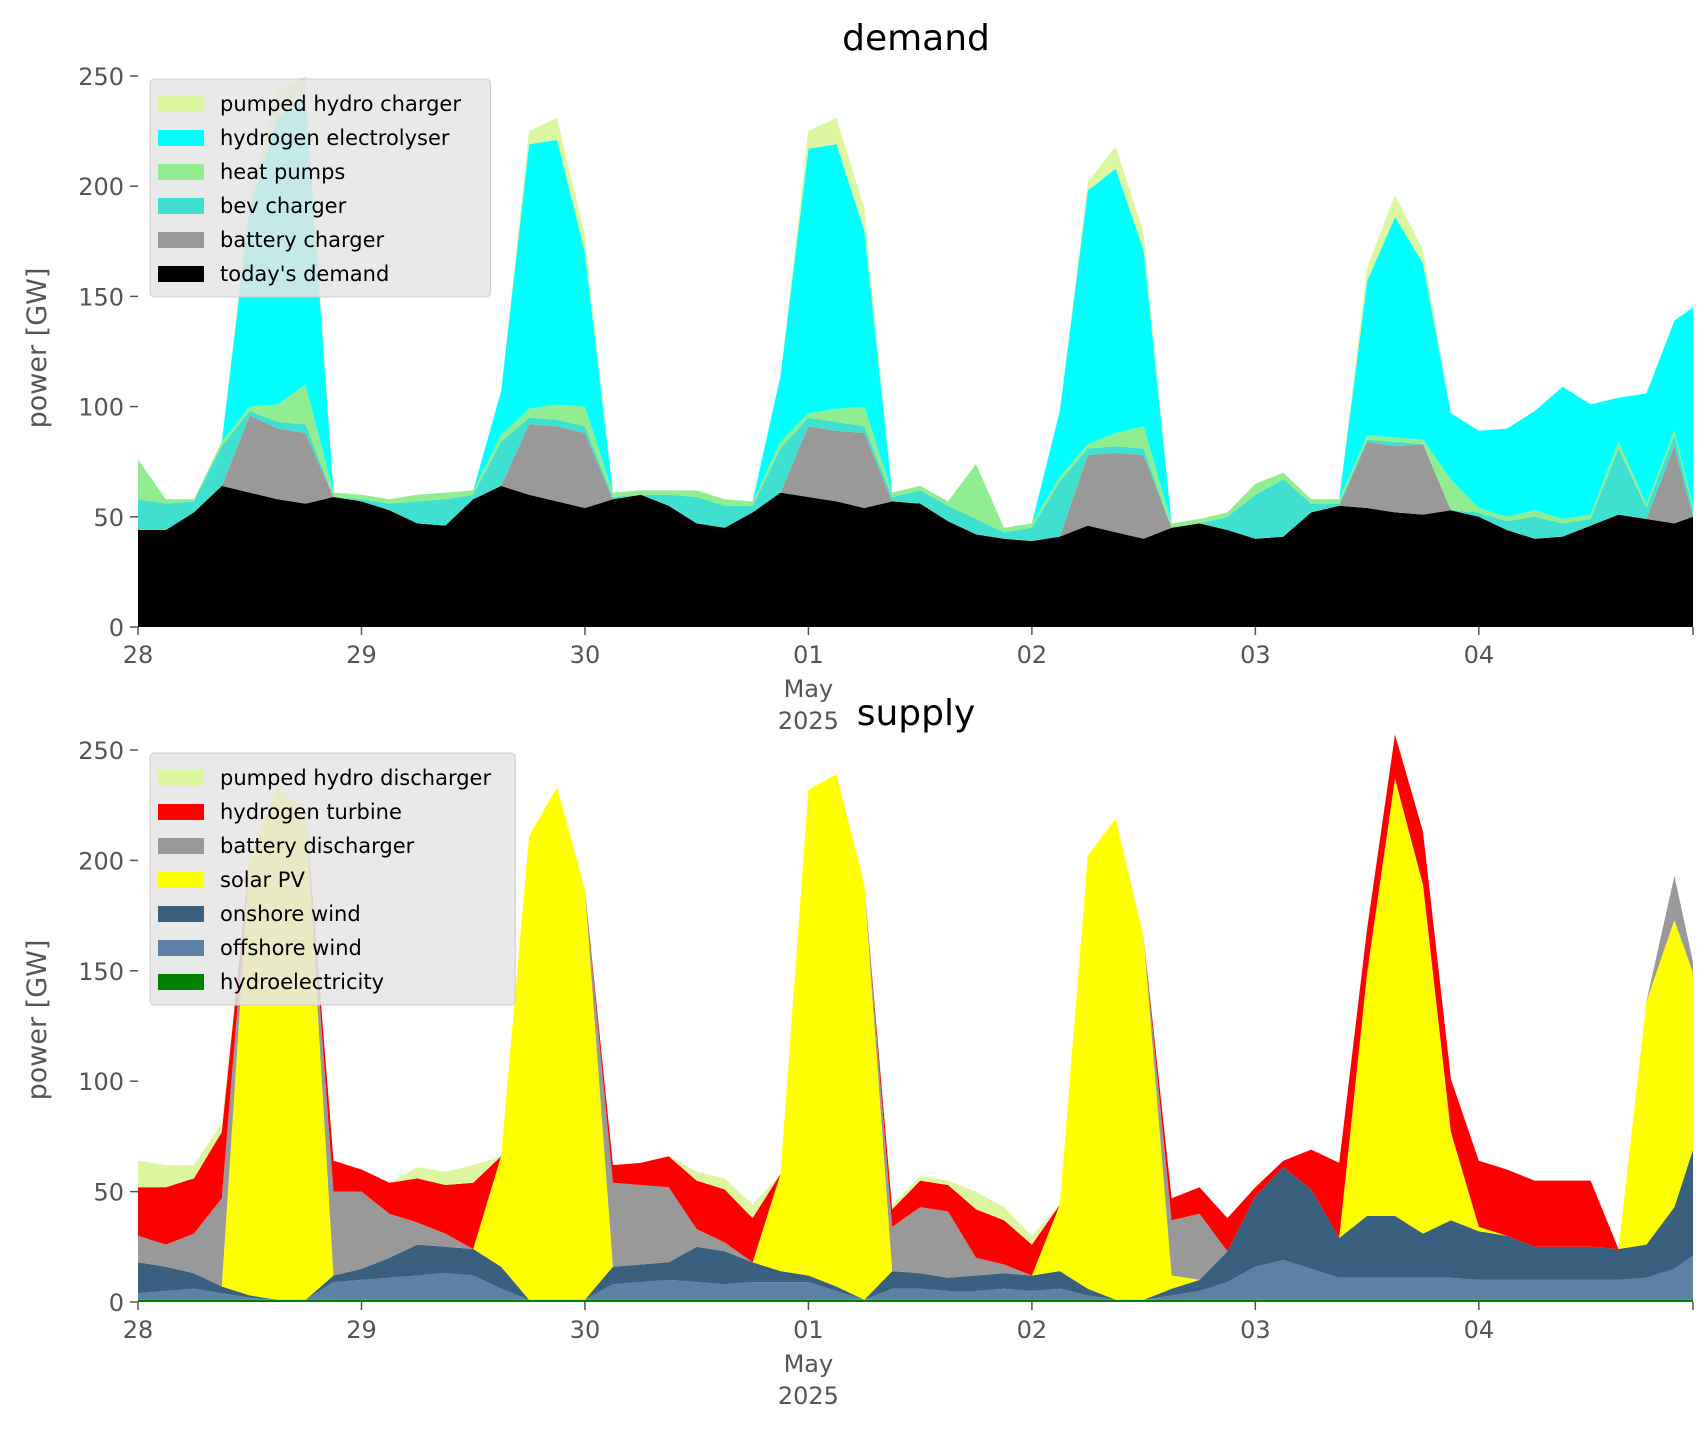  I want to click on supply-legend-box, so click(332, 879).